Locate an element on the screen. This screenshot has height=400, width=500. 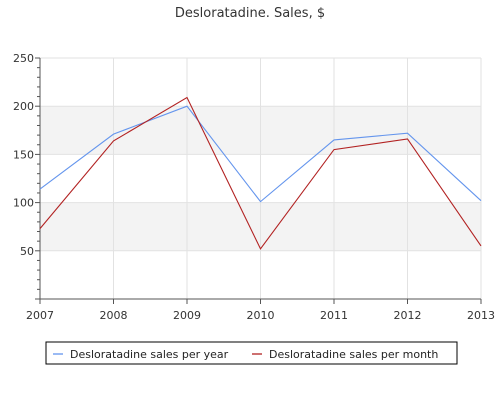
legend-box is located at coordinates (251, 353).